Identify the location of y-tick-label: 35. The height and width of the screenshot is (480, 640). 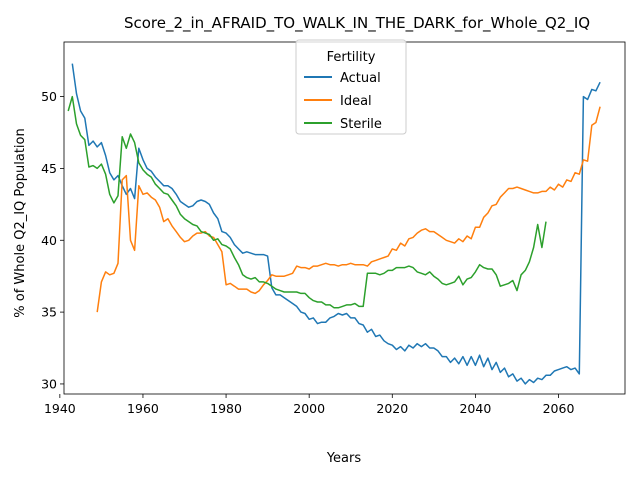
(49, 312).